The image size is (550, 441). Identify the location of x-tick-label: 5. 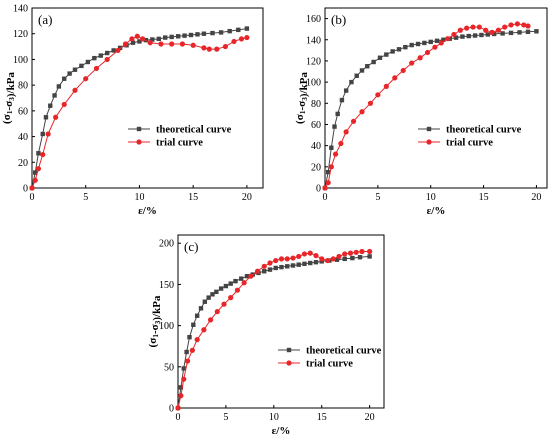
(85, 197).